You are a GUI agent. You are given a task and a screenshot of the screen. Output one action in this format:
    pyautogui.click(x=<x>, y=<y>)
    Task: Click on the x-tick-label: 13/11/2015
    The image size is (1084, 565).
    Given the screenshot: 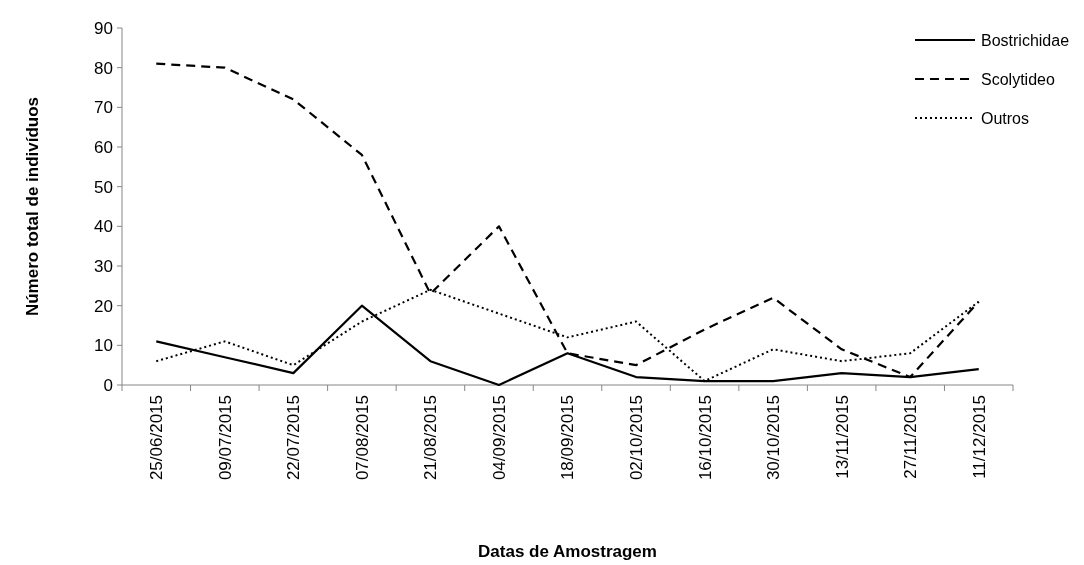 What is the action you would take?
    pyautogui.click(x=842, y=437)
    